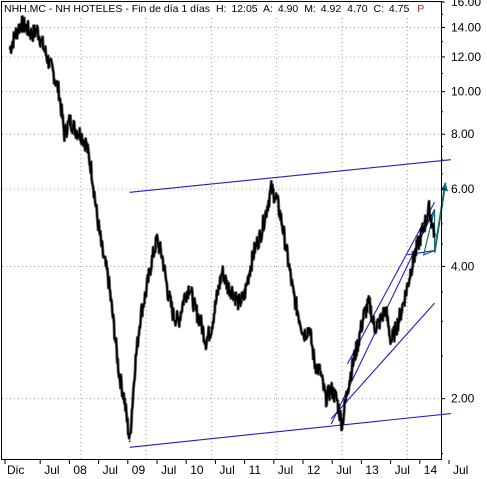  I want to click on title-sep-2: -, so click(128, 9).